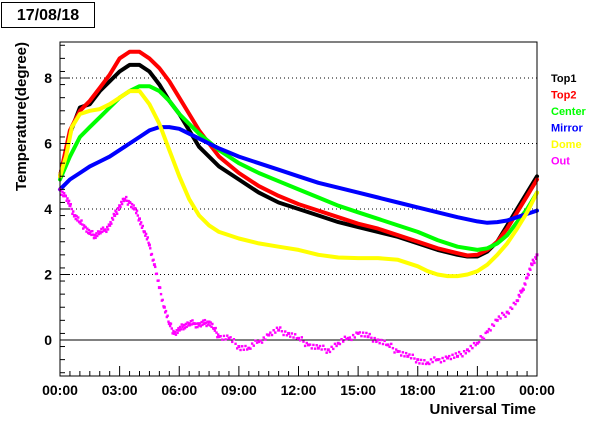 The width and height of the screenshot is (596, 422). What do you see at coordinates (48, 274) in the screenshot?
I see `y-tick-label: 2` at bounding box center [48, 274].